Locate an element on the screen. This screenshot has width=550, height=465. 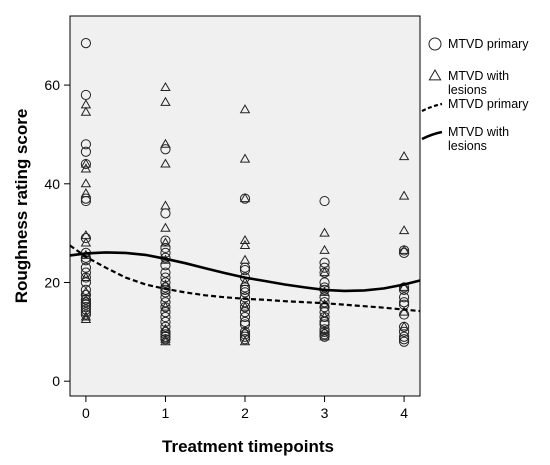
y-axis-title: Roughness rating score is located at coordinates (21, 206).